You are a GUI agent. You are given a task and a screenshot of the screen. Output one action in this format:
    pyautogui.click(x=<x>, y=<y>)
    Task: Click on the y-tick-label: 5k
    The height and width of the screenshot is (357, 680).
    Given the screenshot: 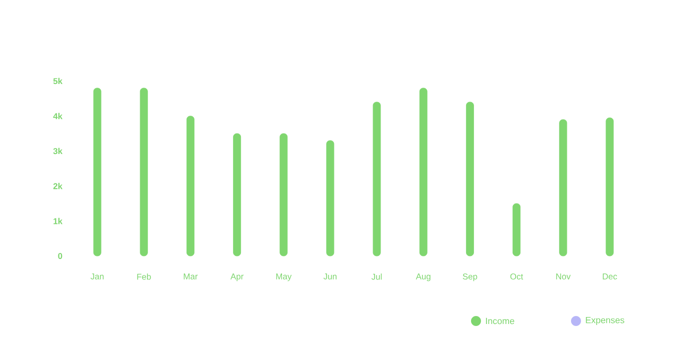 What is the action you would take?
    pyautogui.click(x=57, y=81)
    